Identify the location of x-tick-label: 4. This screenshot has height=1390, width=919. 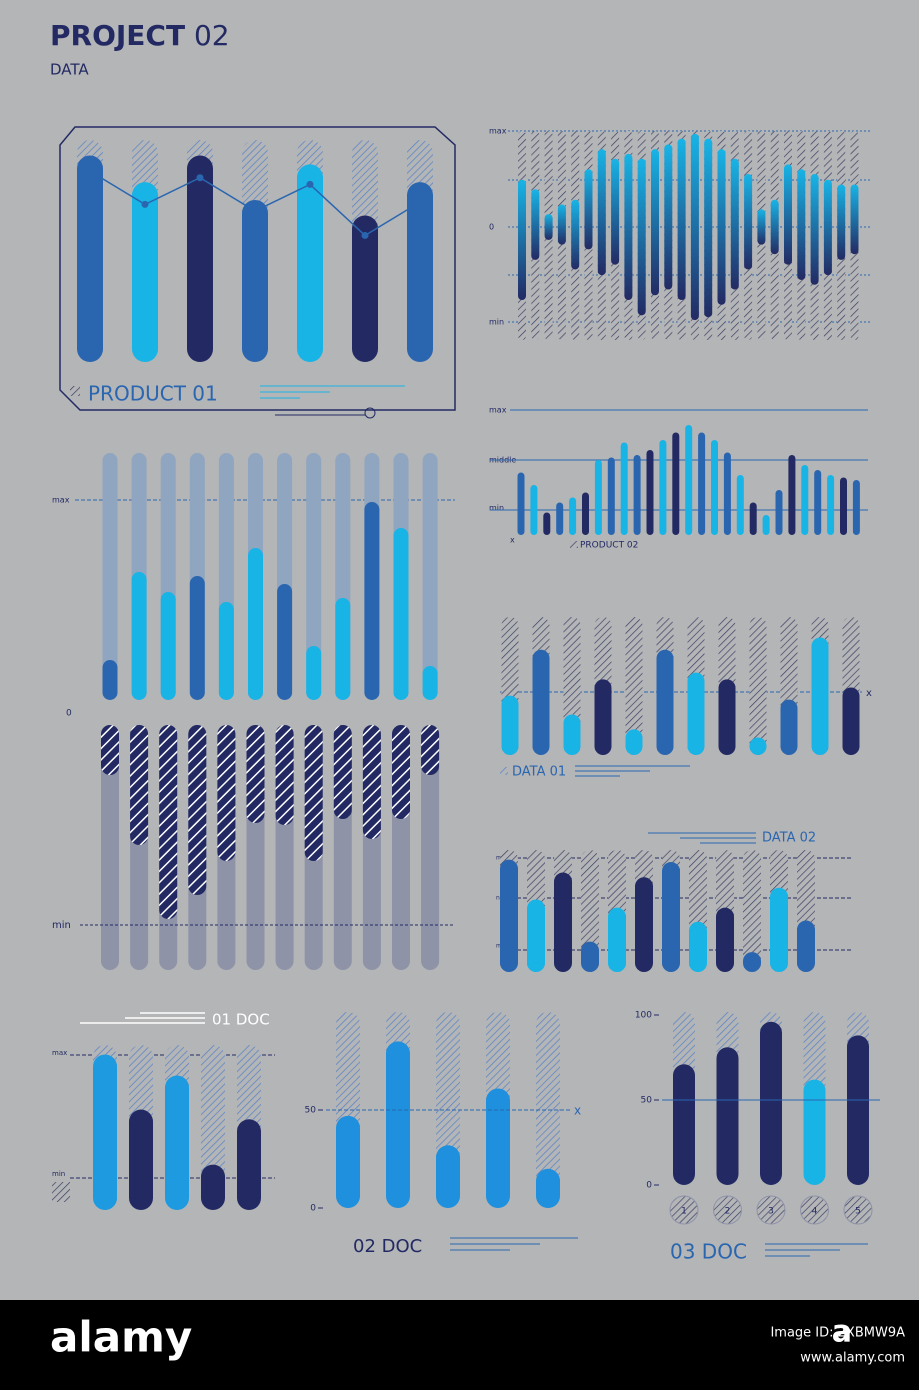
(815, 1212).